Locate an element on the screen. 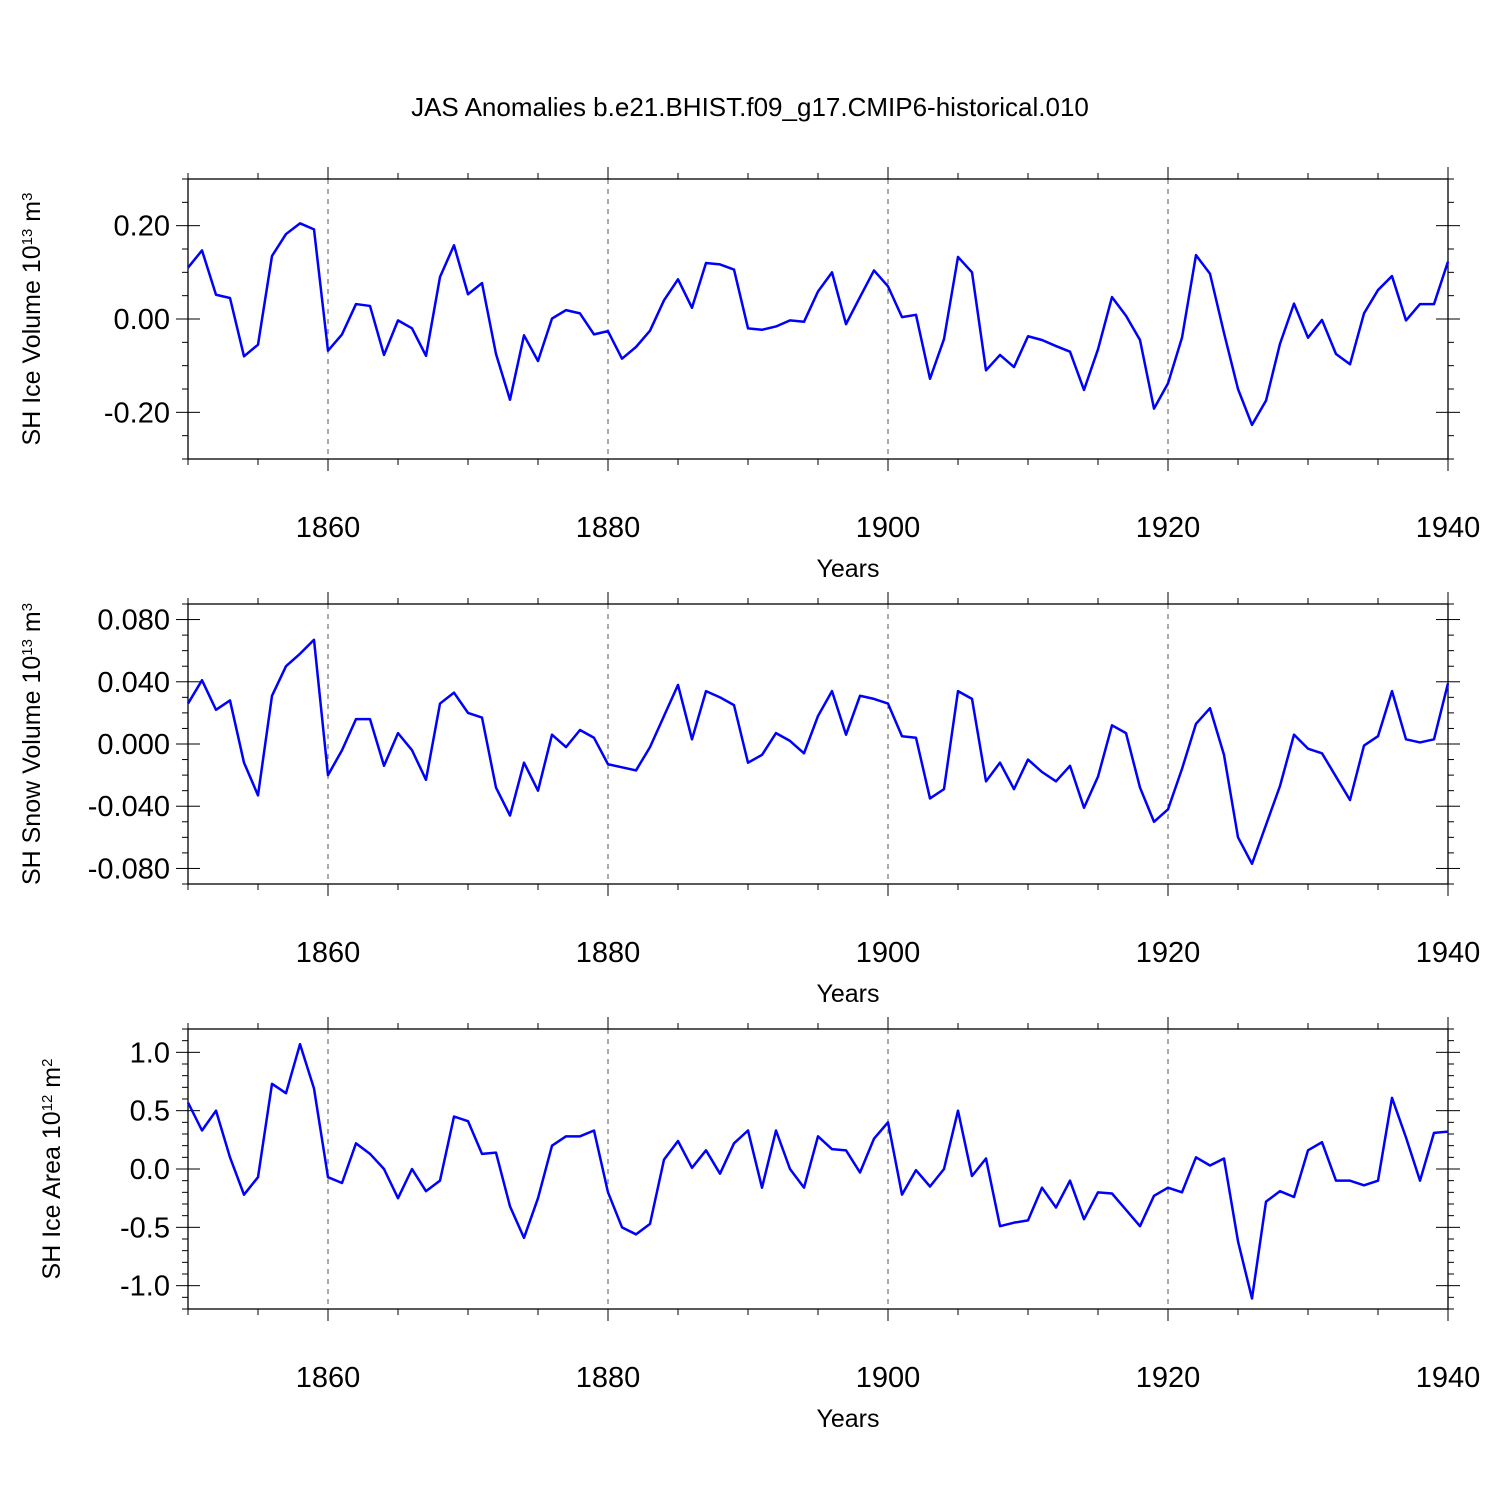 This screenshot has width=1500, height=1505. y-axis-label: SH Ice Volume 1013 m3 is located at coordinates (32, 319).